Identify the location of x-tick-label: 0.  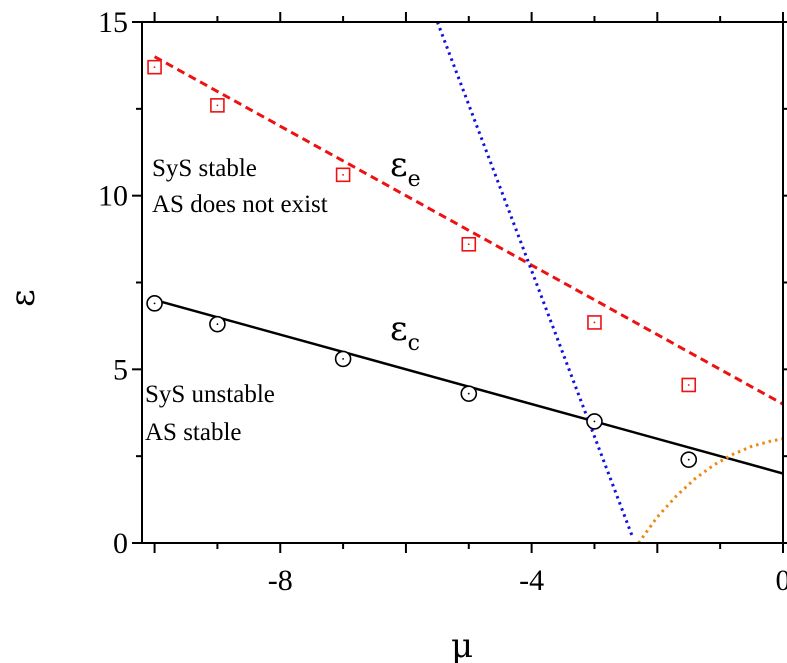
(781, 580).